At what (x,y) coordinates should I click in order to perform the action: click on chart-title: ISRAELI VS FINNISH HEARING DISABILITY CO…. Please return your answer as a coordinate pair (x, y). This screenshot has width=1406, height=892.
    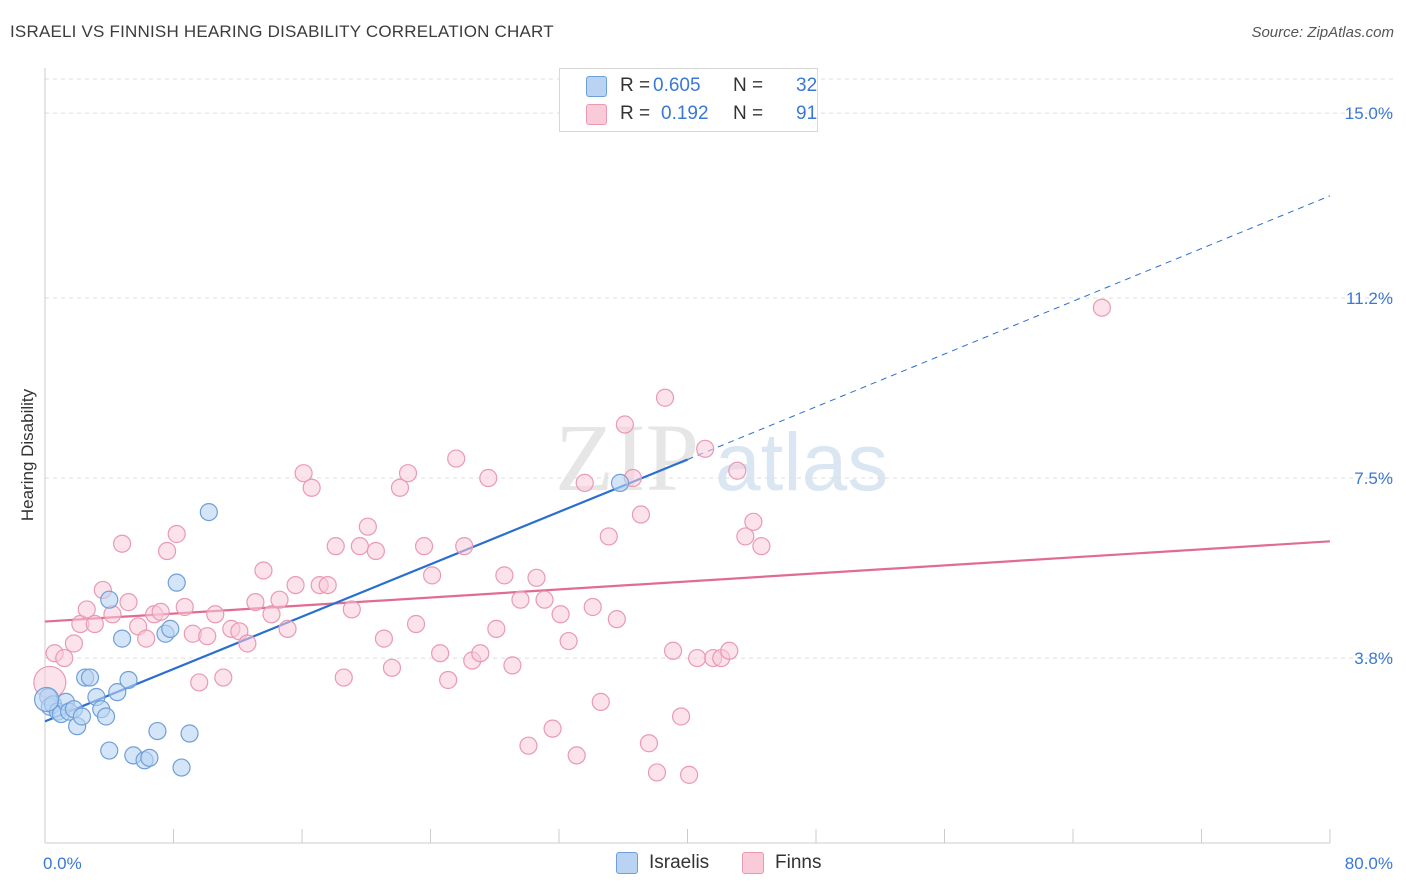
    Looking at the image, I should click on (282, 31).